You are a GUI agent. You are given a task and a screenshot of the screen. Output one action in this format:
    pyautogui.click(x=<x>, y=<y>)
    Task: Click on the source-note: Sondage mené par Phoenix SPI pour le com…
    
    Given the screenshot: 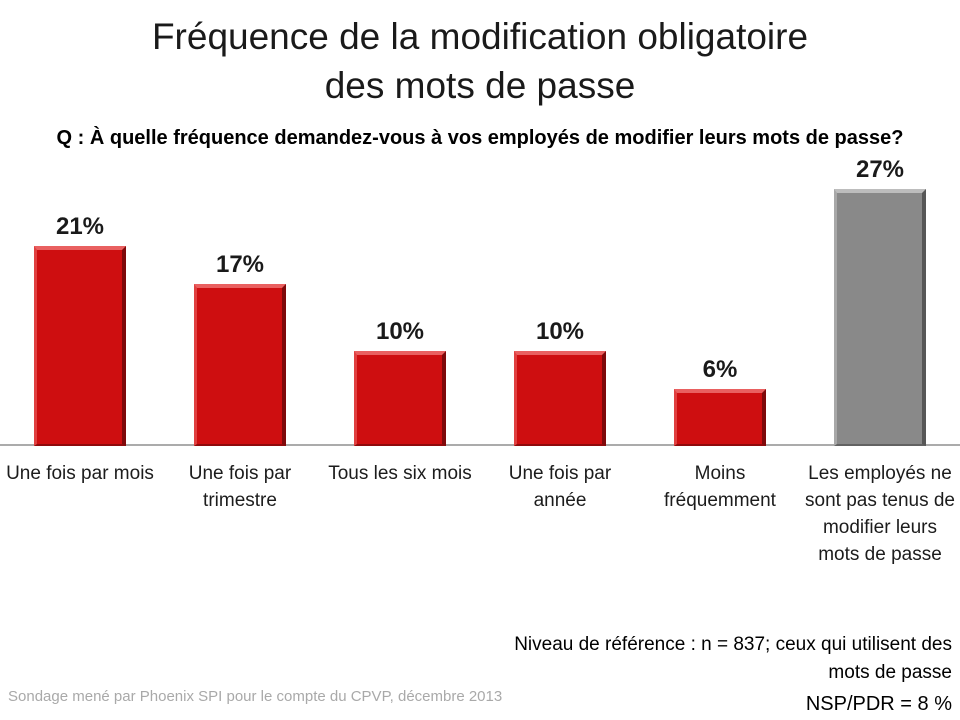 What is the action you would take?
    pyautogui.click(x=255, y=696)
    